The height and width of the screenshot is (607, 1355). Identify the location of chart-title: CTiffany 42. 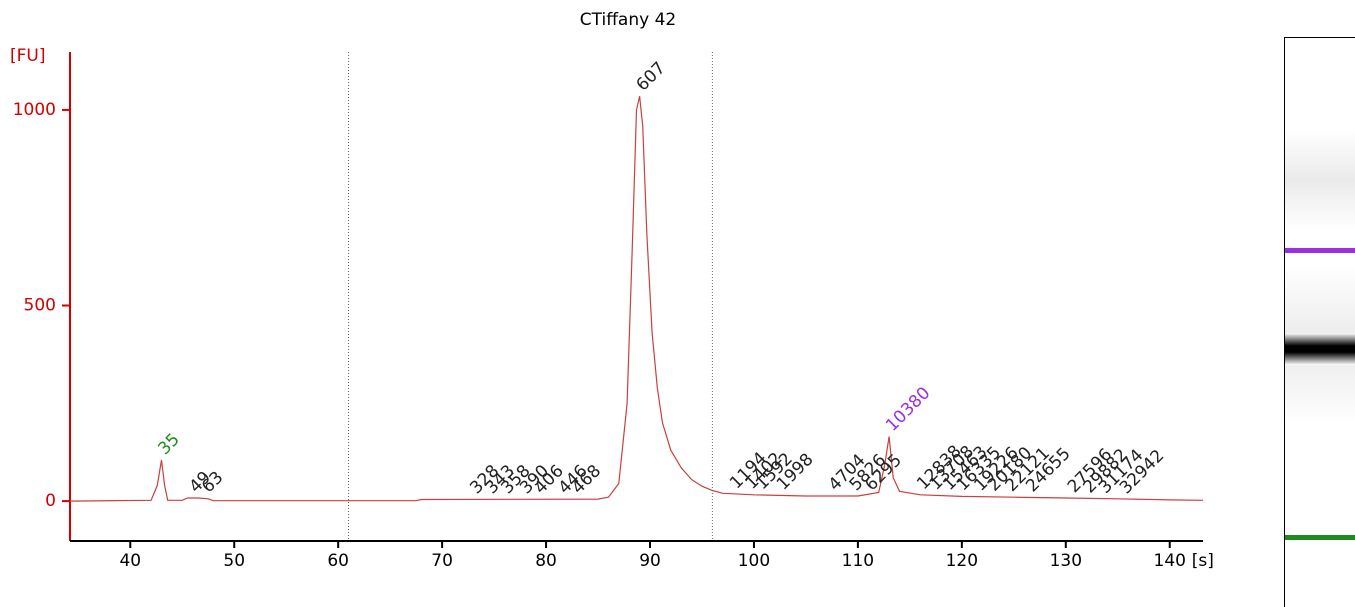
(628, 20).